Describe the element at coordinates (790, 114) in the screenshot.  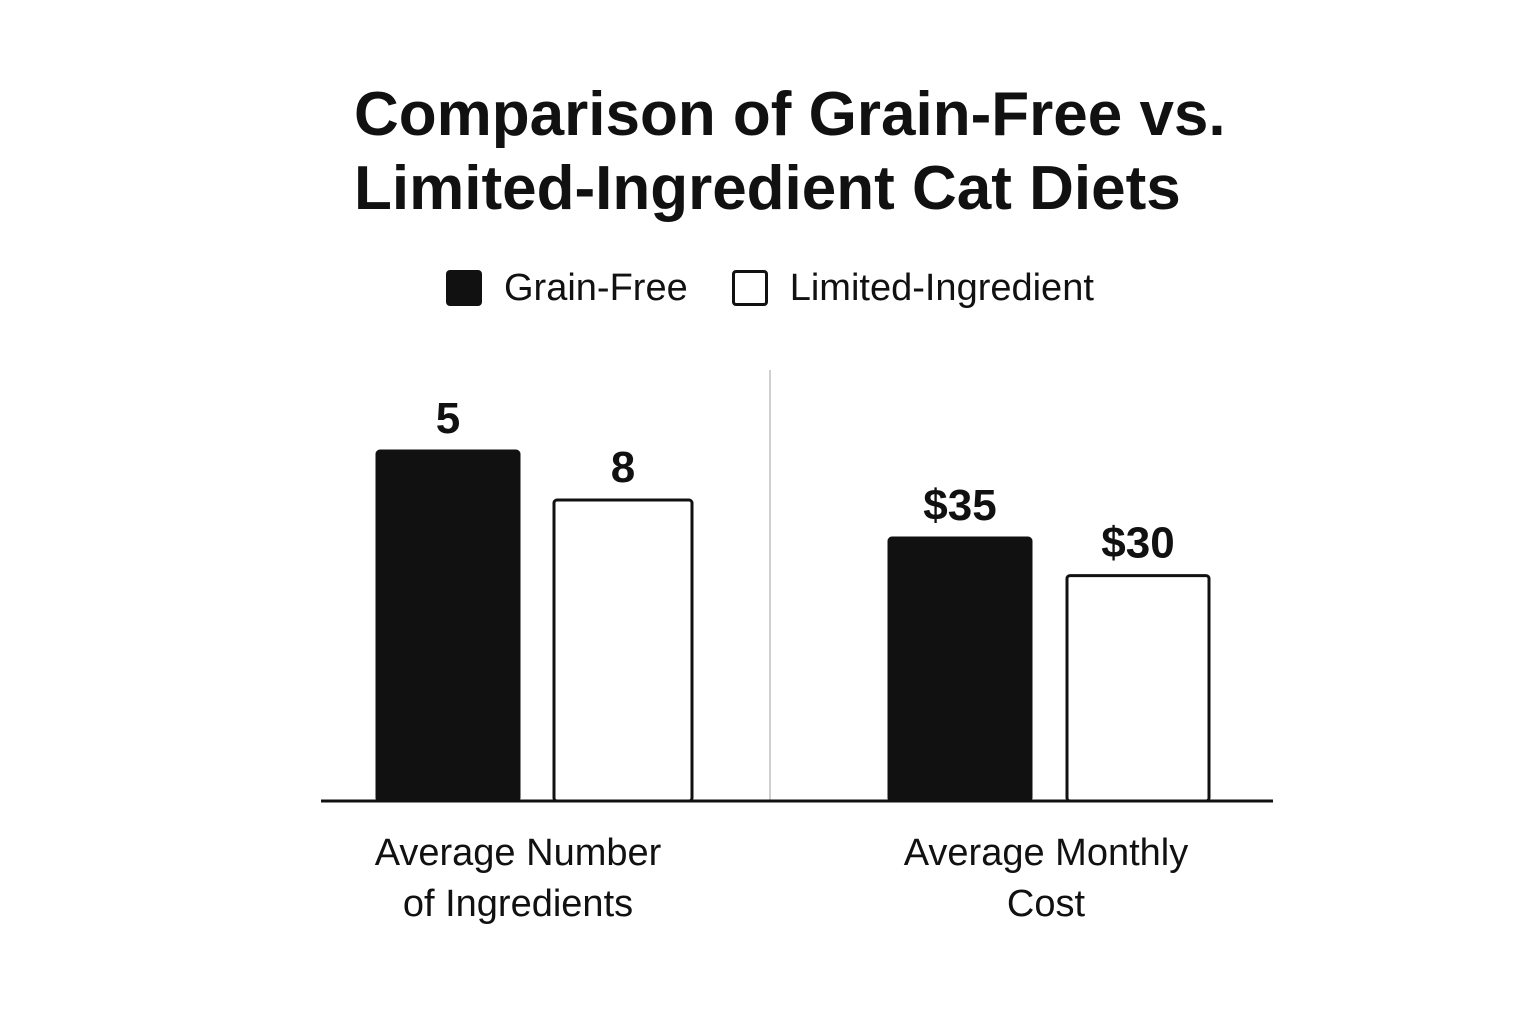
I see `chart-title-line-1: Comparison of Grain-Free vs.` at that location.